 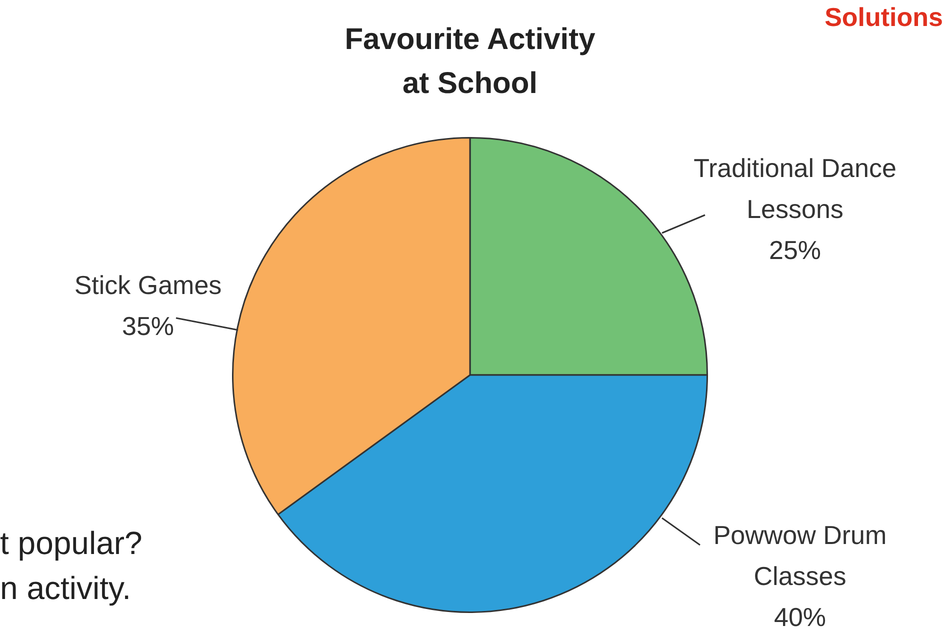 What do you see at coordinates (795, 250) in the screenshot?
I see `data-label: 25%` at bounding box center [795, 250].